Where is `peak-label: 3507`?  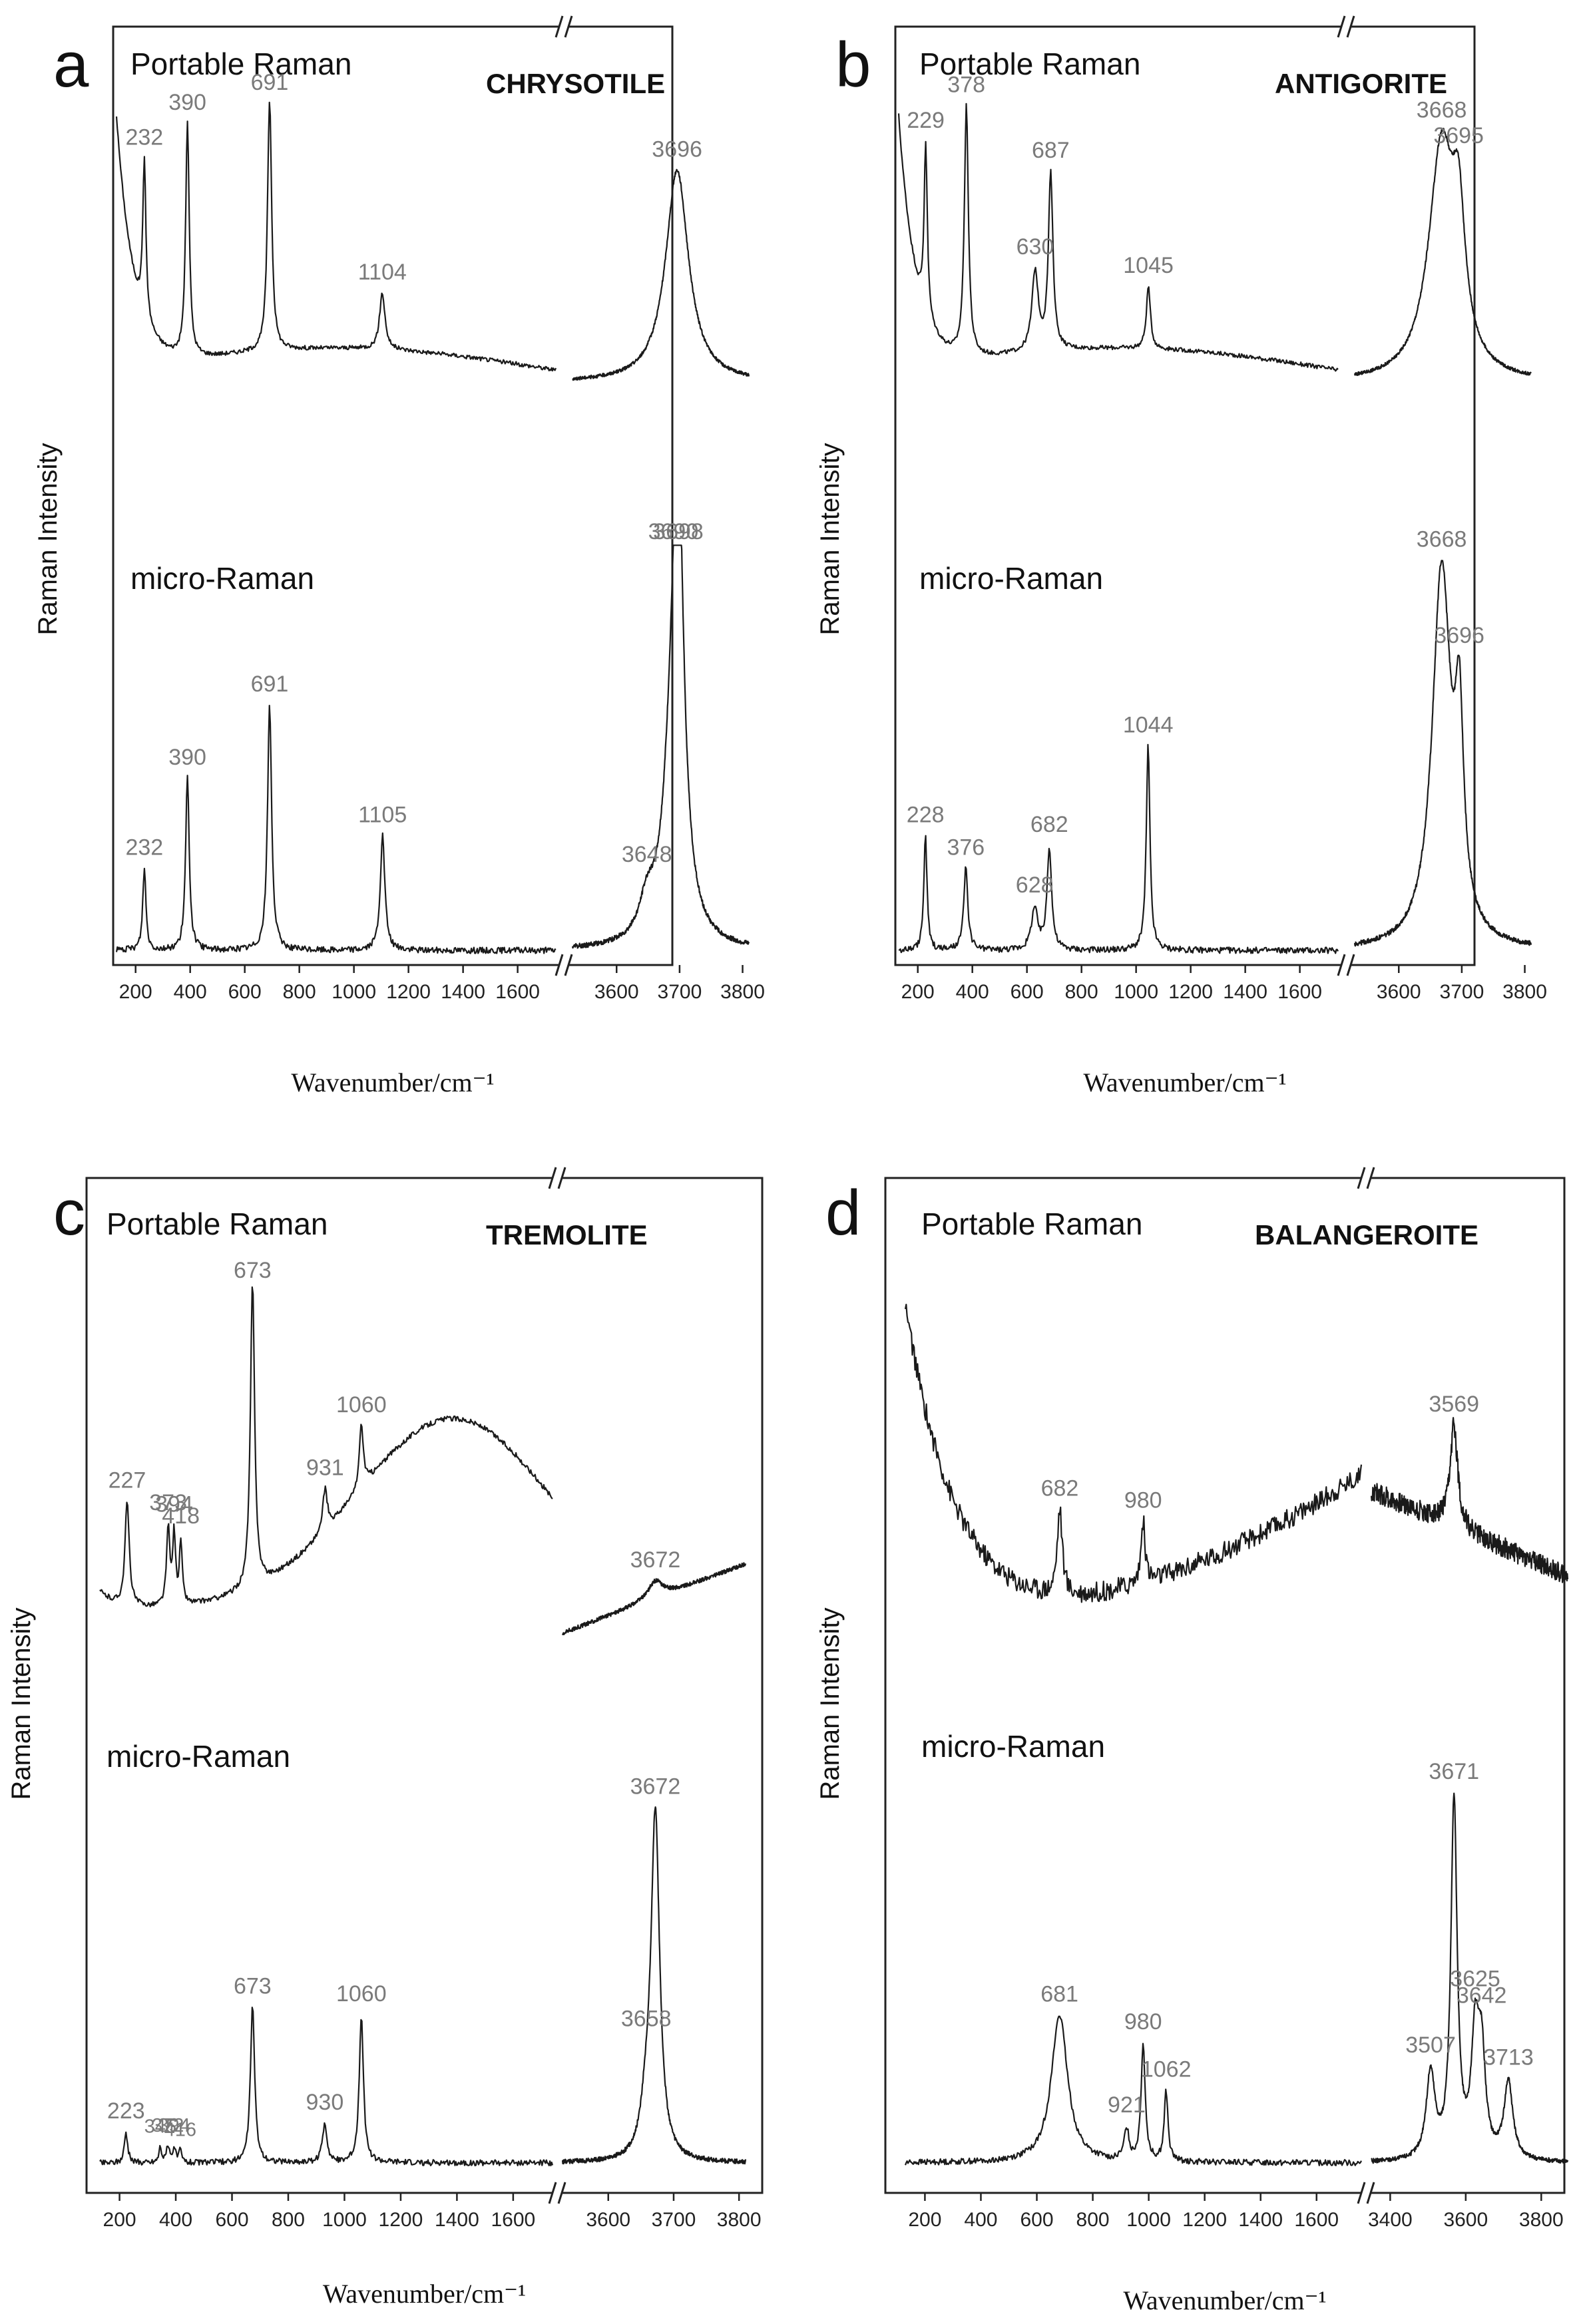 peak-label: 3507 is located at coordinates (1430, 2045).